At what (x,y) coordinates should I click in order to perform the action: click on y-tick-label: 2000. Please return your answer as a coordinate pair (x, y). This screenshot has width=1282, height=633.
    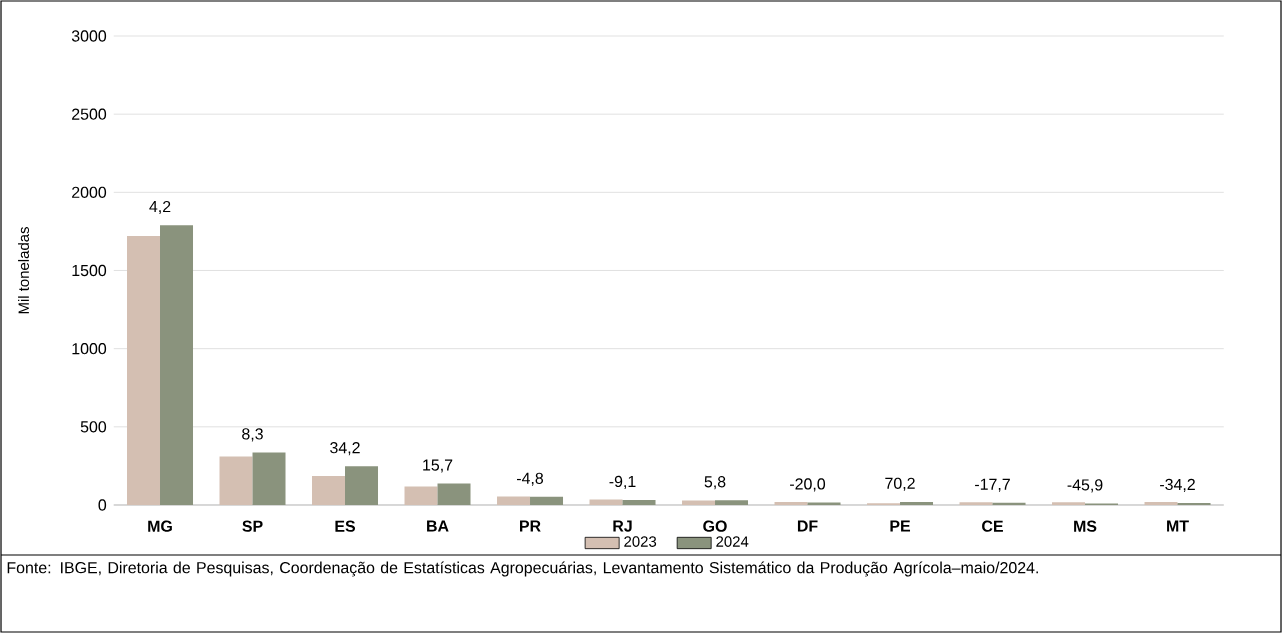
    Looking at the image, I should click on (89, 192).